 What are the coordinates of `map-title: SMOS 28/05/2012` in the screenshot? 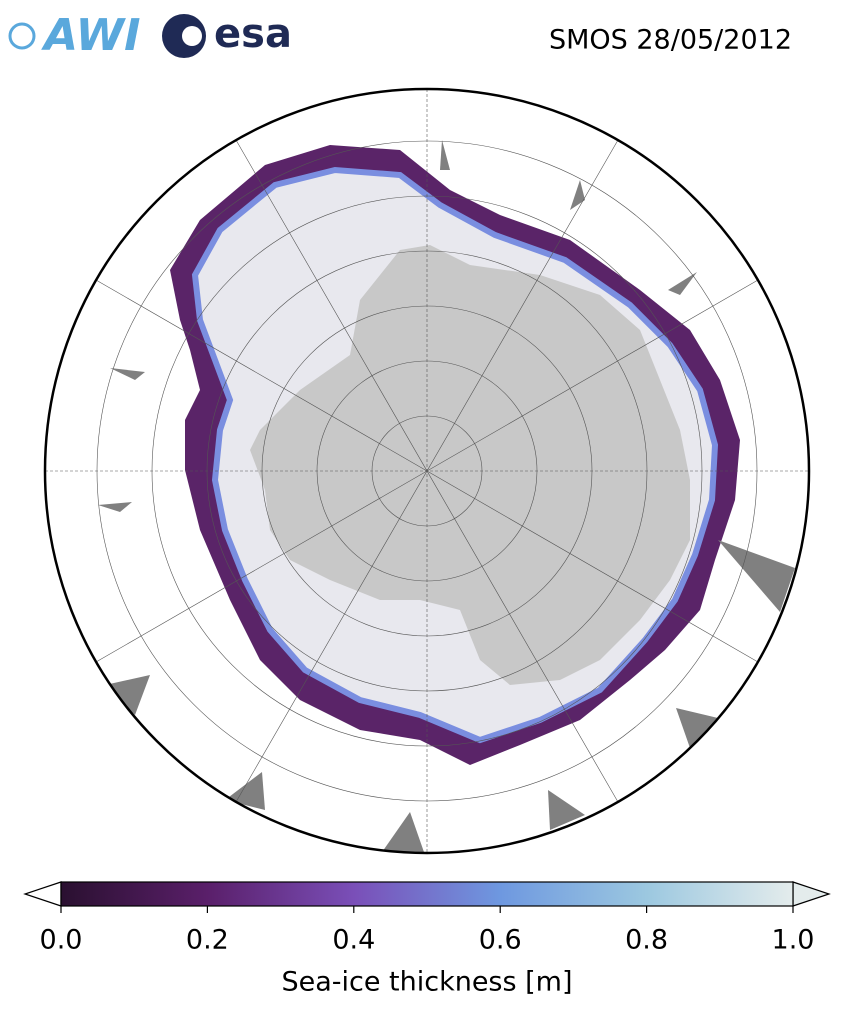 It's located at (670, 40).